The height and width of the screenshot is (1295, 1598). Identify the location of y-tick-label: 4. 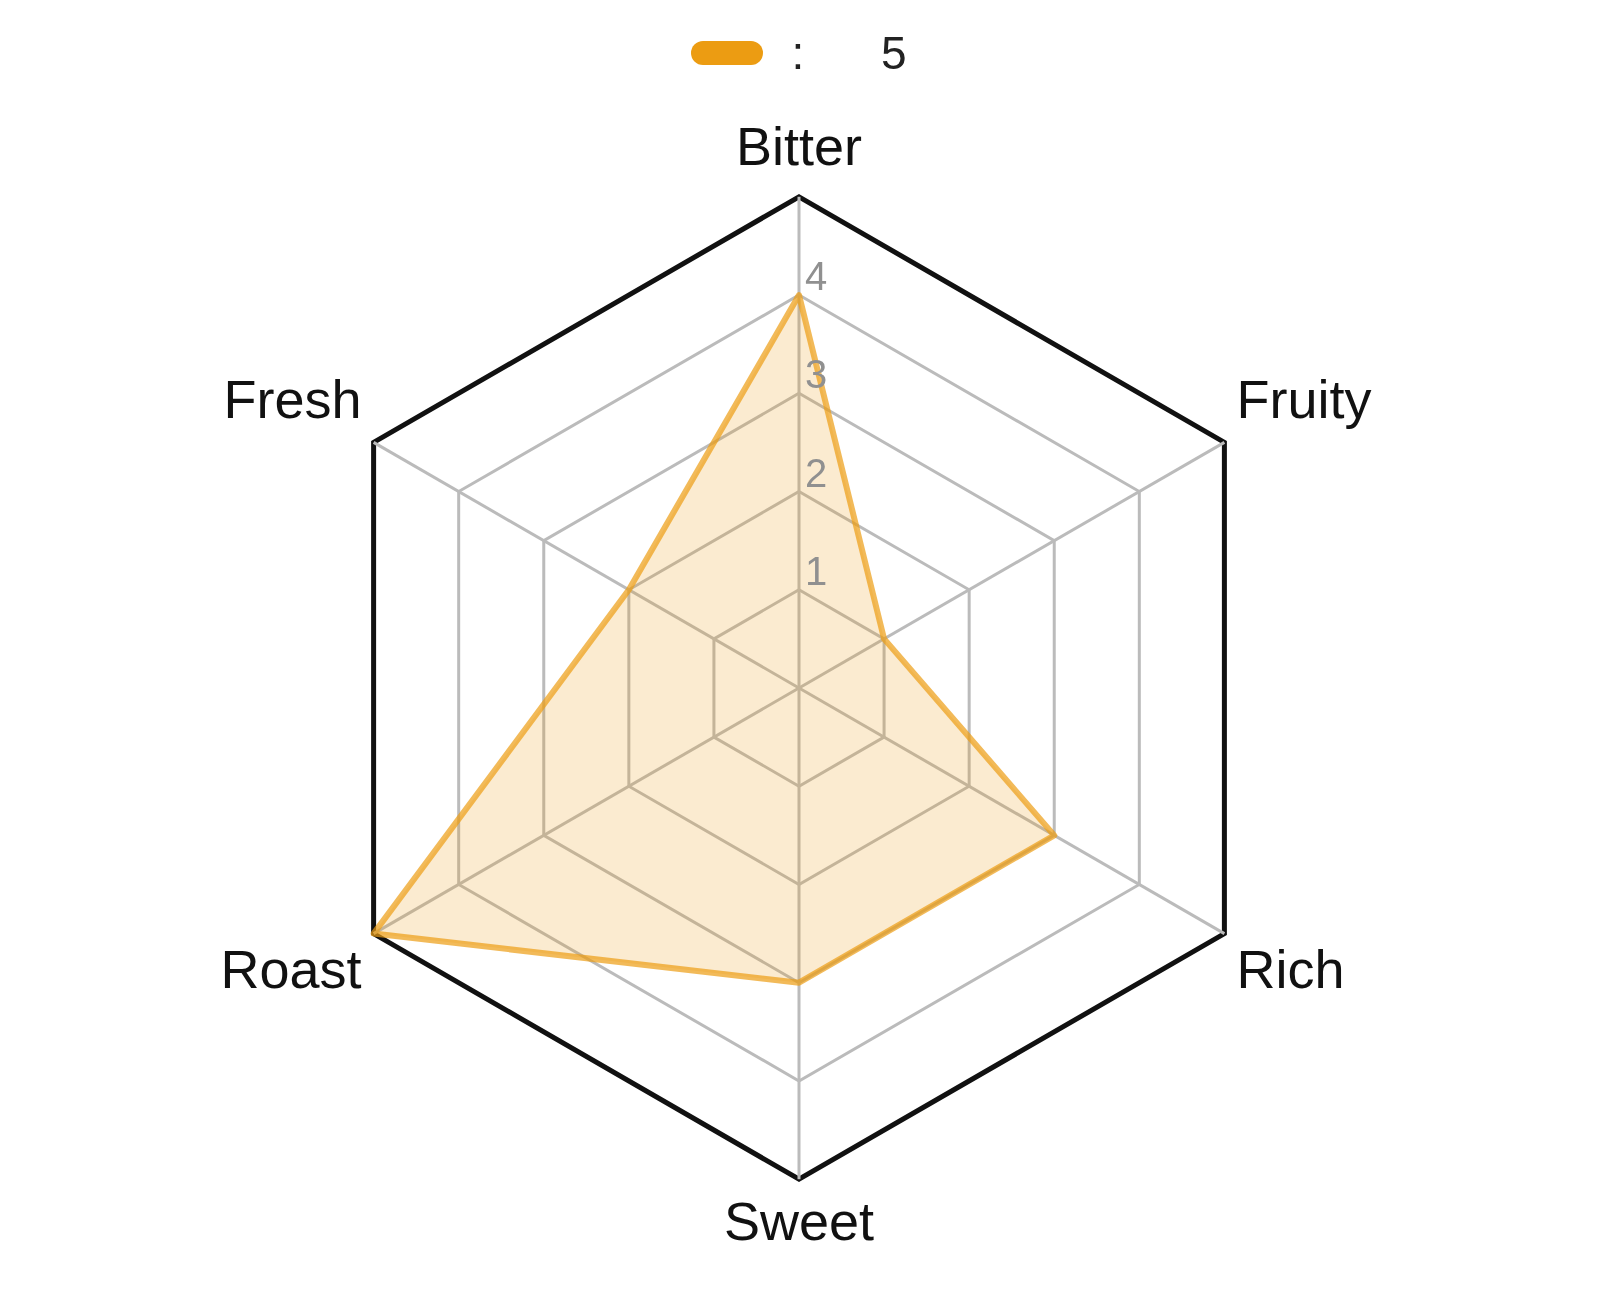
(816, 276).